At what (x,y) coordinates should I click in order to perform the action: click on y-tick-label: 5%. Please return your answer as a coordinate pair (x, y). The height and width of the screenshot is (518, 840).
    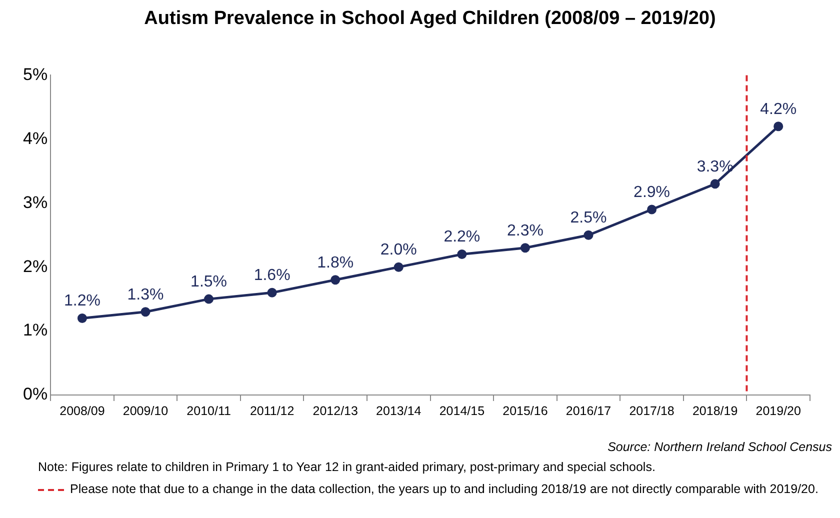
    Looking at the image, I should click on (35, 74).